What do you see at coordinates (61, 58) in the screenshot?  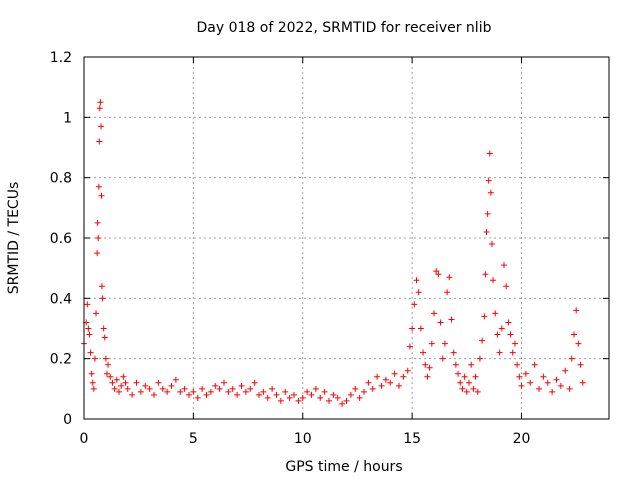 I see `y-tick-label: 1.2` at bounding box center [61, 58].